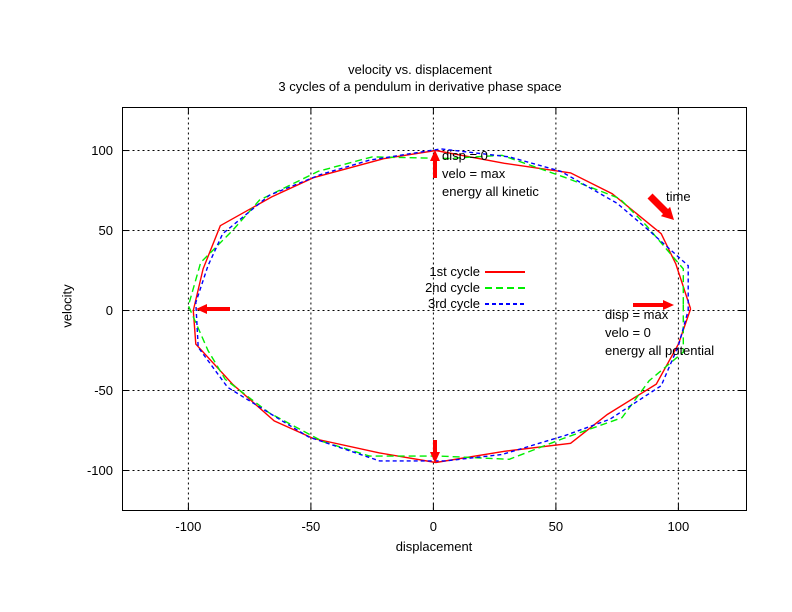 The image size is (792, 612). What do you see at coordinates (67, 306) in the screenshot?
I see `y-axis-label: velocity` at bounding box center [67, 306].